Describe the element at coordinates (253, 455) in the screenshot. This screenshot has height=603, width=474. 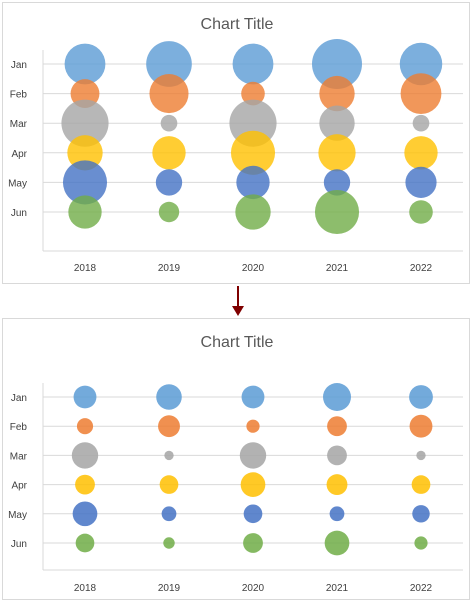
I see `bubble-mar-2020` at that location.